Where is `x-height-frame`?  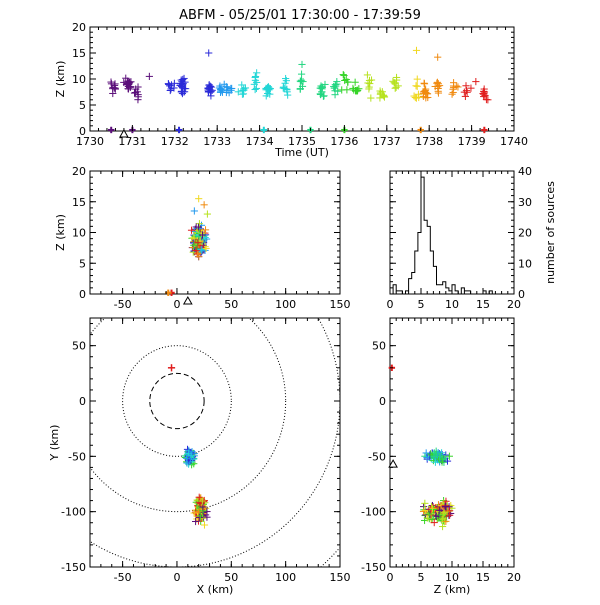 x-height-frame is located at coordinates (215, 232).